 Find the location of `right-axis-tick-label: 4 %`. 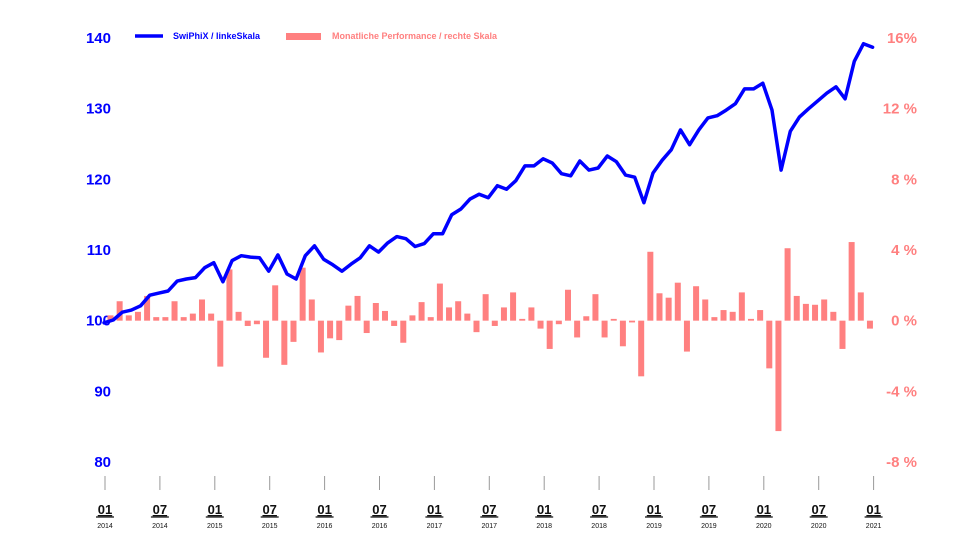

right-axis-tick-label: 4 % is located at coordinates (904, 250).